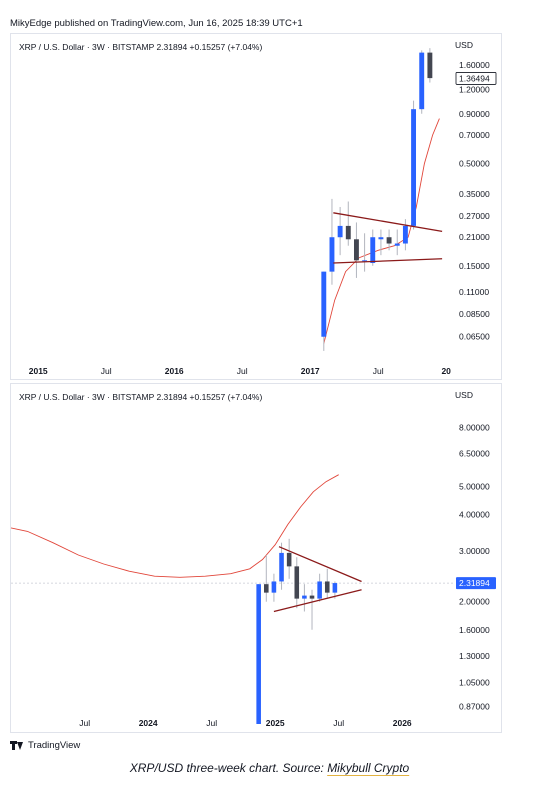  What do you see at coordinates (474, 630) in the screenshot?
I see `y-tick-label-bottom: 1.60000` at bounding box center [474, 630].